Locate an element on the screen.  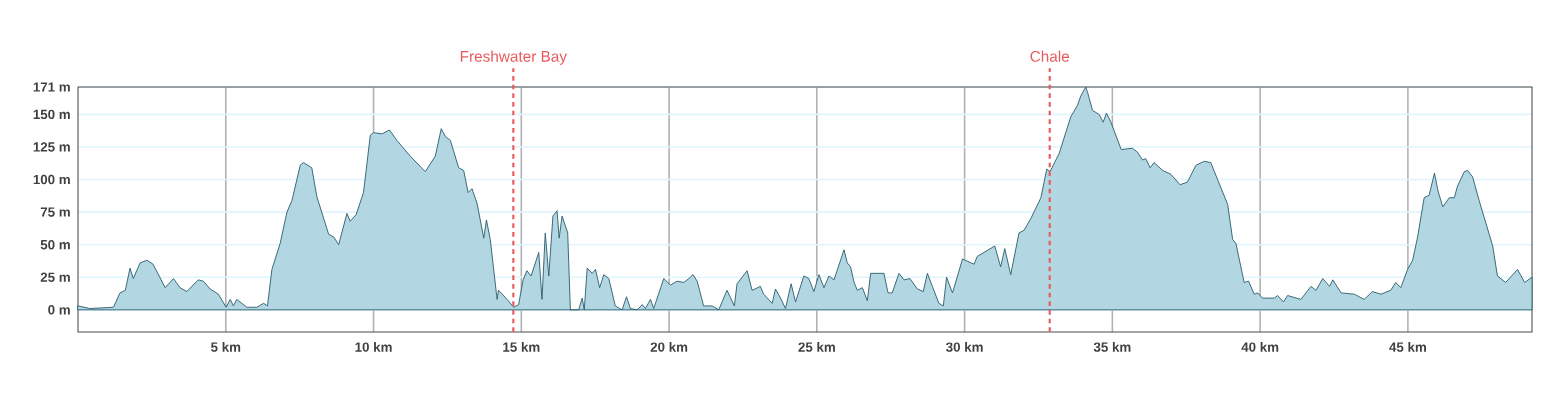
x-tick-label: 5 km is located at coordinates (226, 347).